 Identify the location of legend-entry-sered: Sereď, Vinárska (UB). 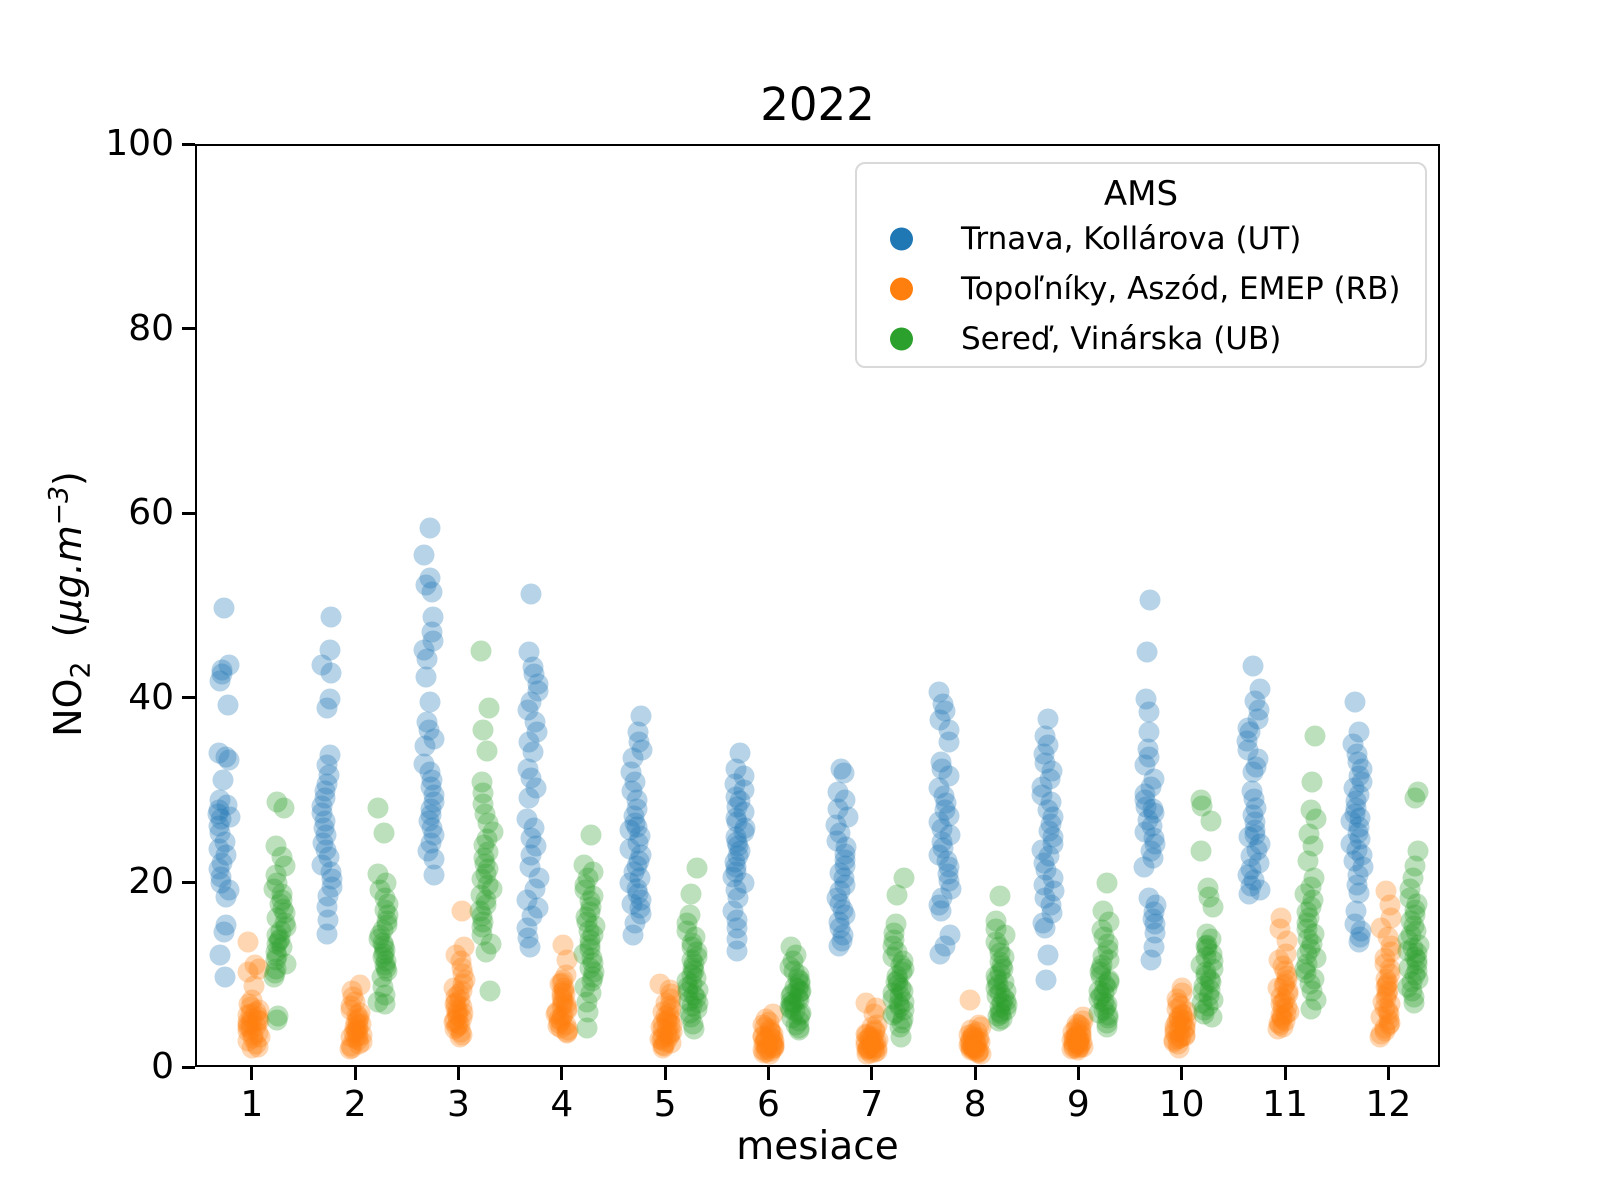
(1141, 339).